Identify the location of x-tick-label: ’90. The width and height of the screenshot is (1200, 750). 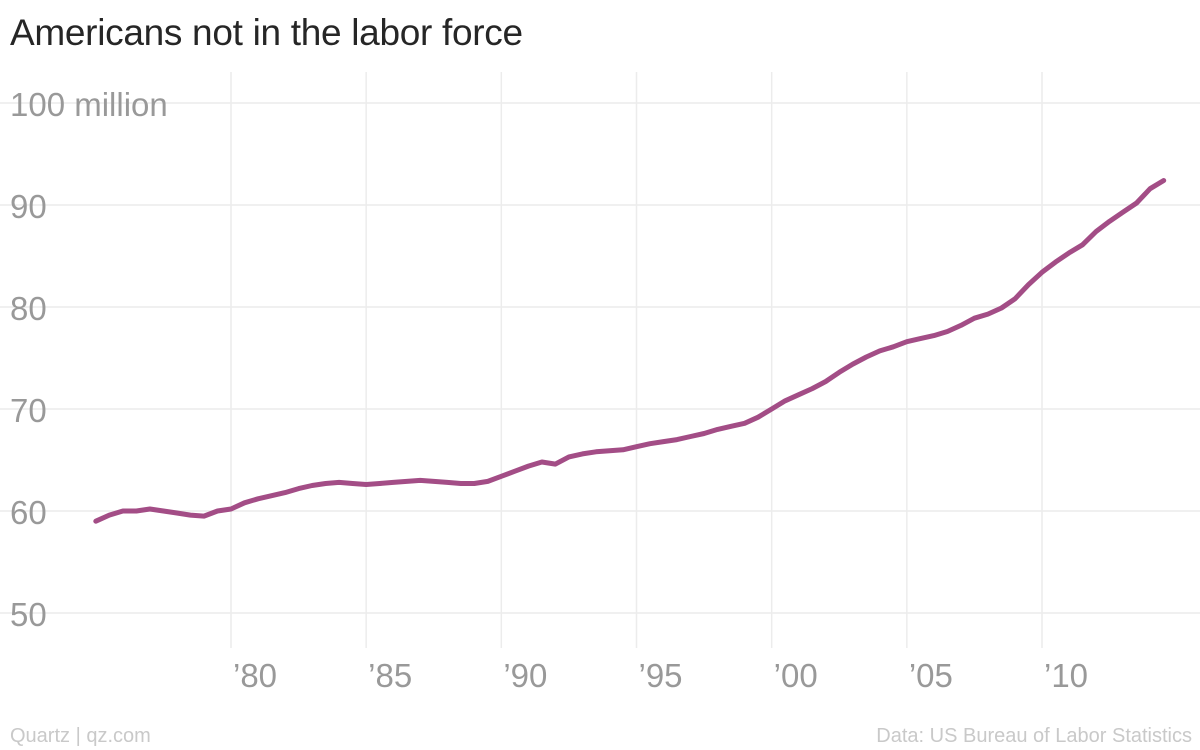
(525, 675).